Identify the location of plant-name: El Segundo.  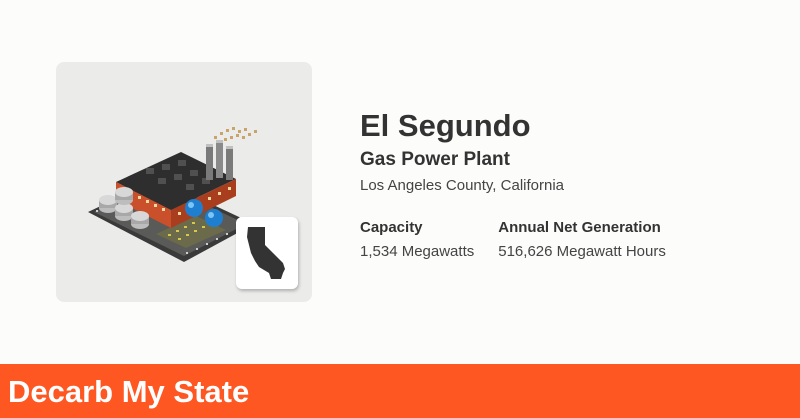
(445, 125).